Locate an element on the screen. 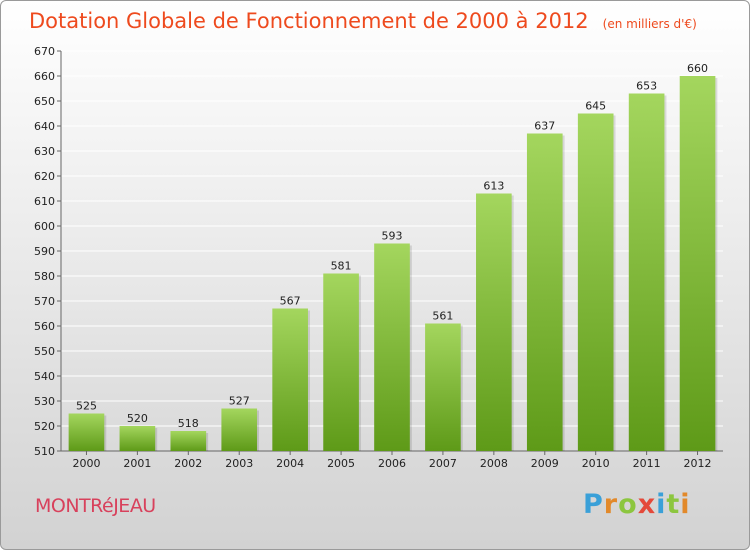  y-tick-label: 520 is located at coordinates (44, 426).